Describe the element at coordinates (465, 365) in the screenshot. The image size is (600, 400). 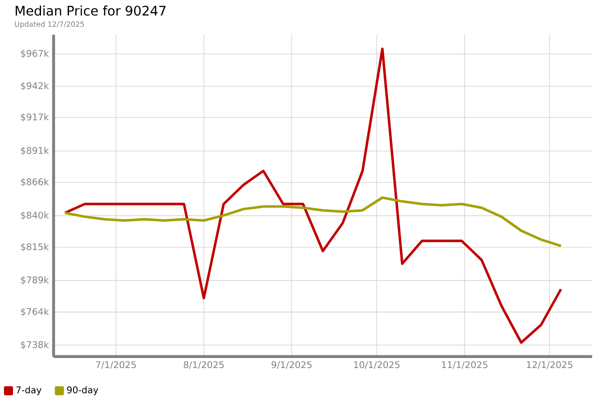
I see `x-tick-label: 11/1/2025` at that location.